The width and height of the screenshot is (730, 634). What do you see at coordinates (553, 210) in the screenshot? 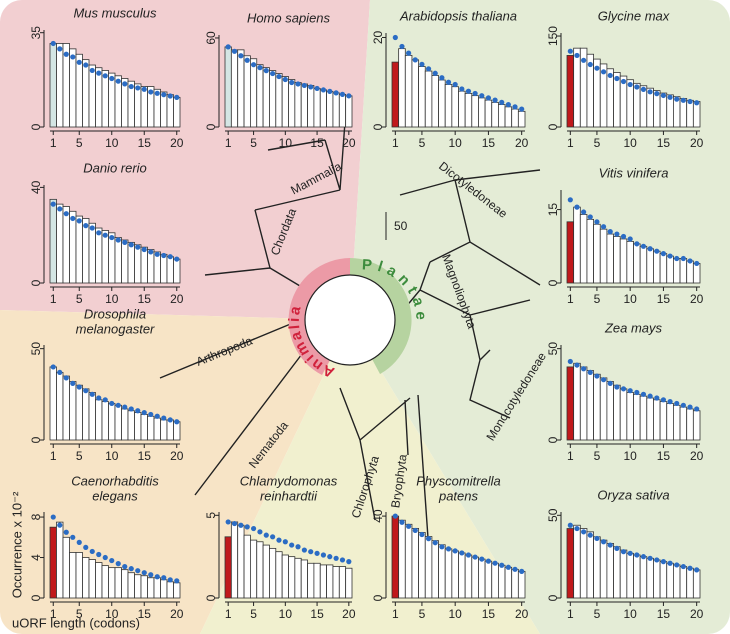
I see `y-tick-label: 15` at bounding box center [553, 210].